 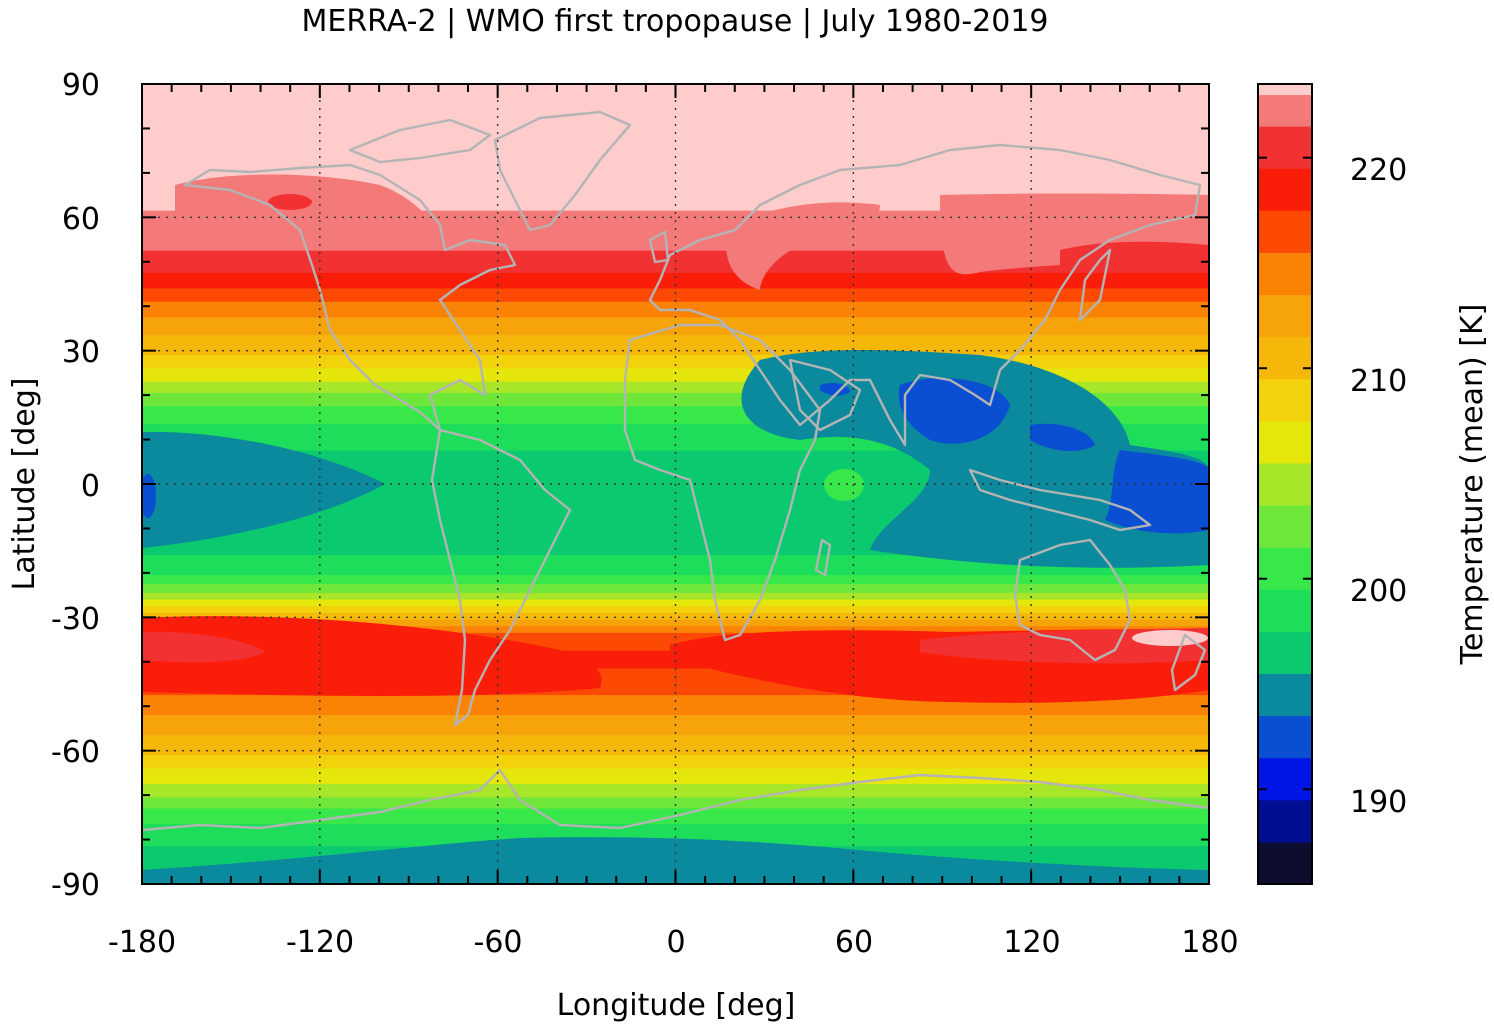 What do you see at coordinates (1378, 486) in the screenshot?
I see `colorbar-tick-labels: 220 210 200 190` at bounding box center [1378, 486].